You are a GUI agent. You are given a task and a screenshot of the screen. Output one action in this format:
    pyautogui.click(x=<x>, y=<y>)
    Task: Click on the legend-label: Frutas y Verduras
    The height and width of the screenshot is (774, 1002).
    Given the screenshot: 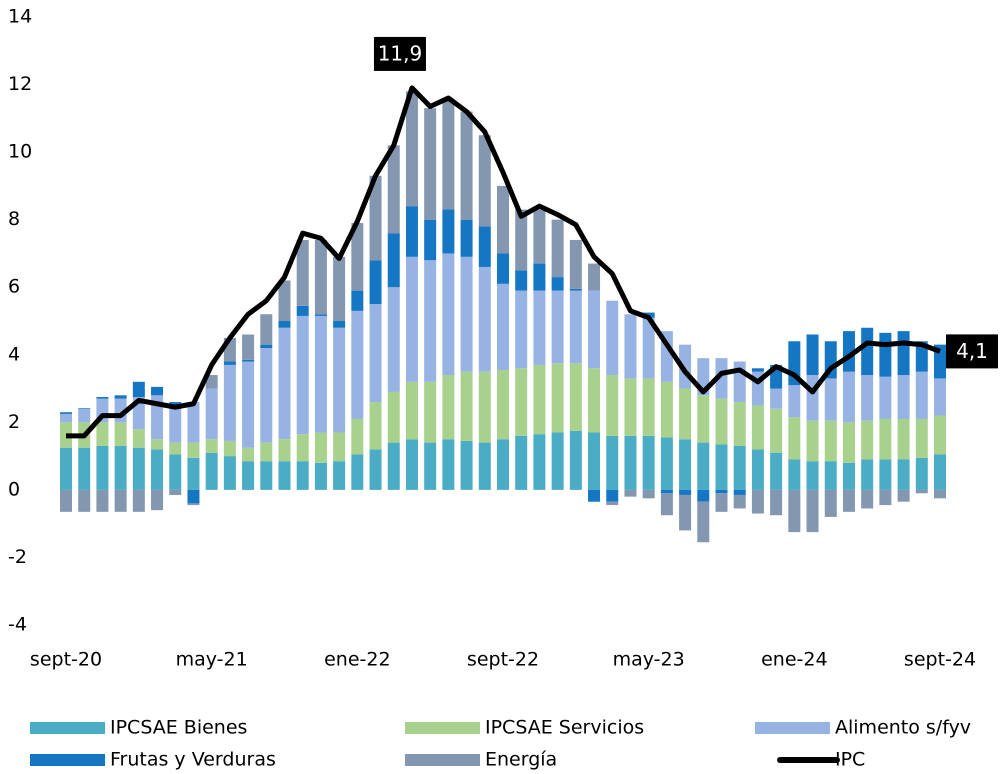 What is the action you would take?
    pyautogui.click(x=193, y=760)
    